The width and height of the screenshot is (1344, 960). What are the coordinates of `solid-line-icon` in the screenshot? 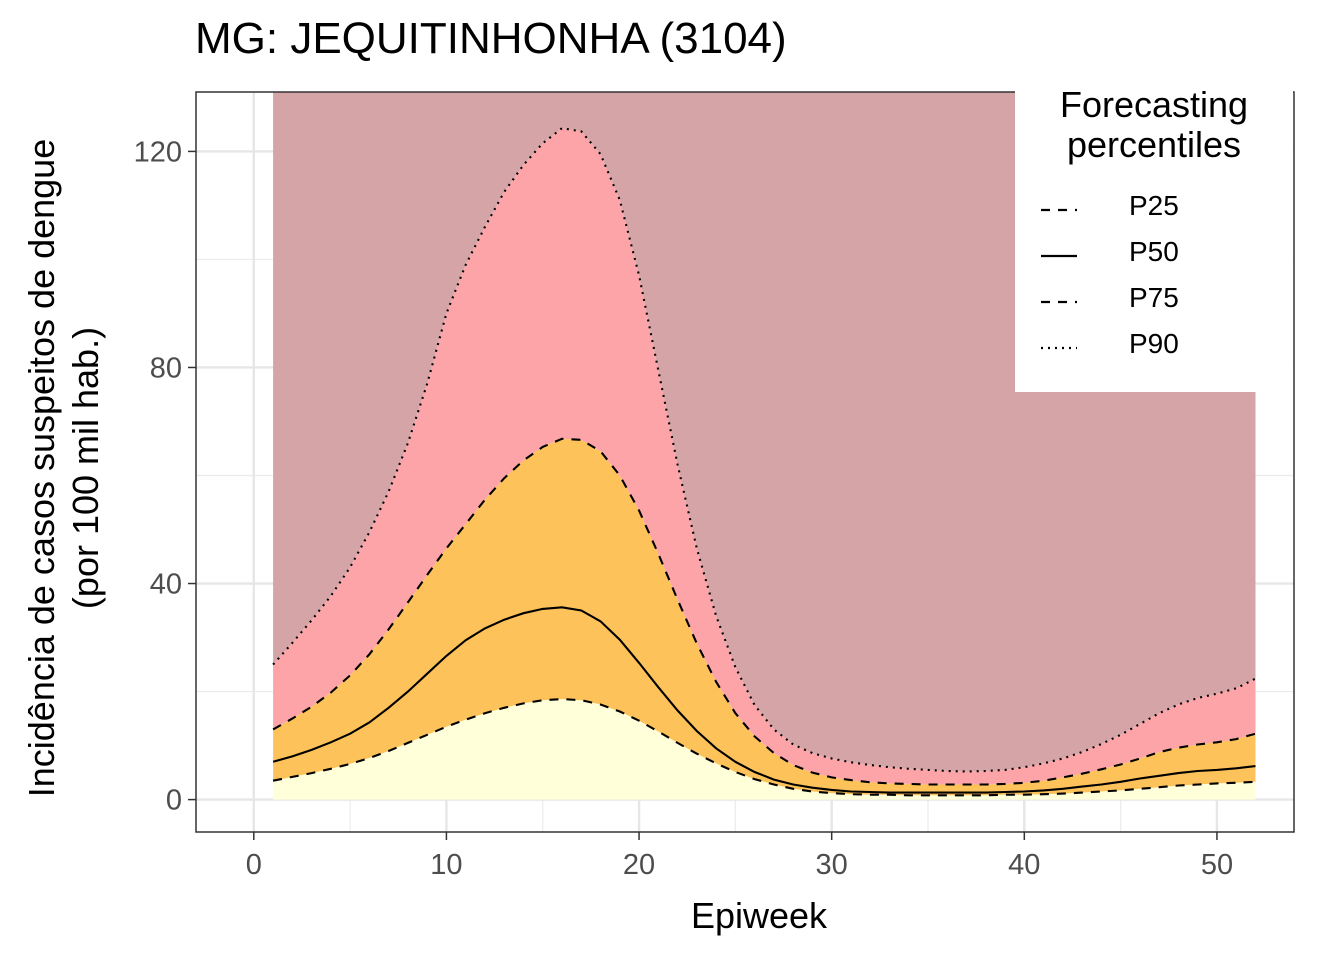 It's located at (1059, 256).